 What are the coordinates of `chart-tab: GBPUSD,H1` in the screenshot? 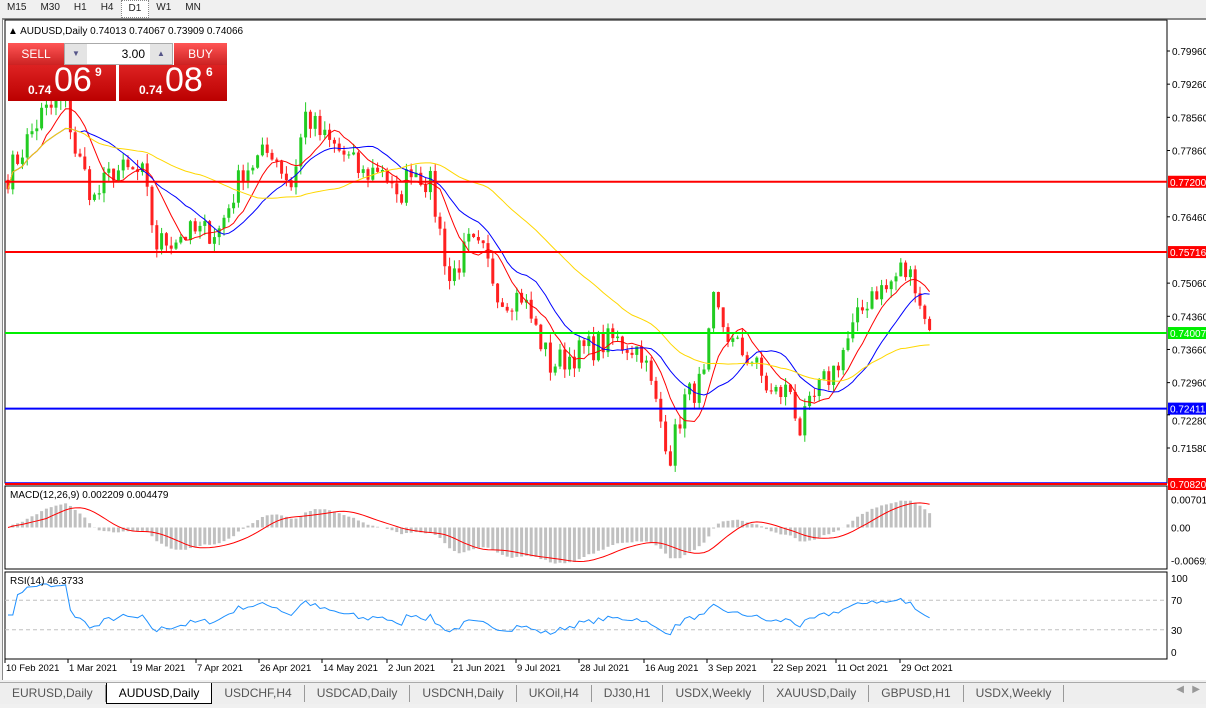 It's located at (916, 693).